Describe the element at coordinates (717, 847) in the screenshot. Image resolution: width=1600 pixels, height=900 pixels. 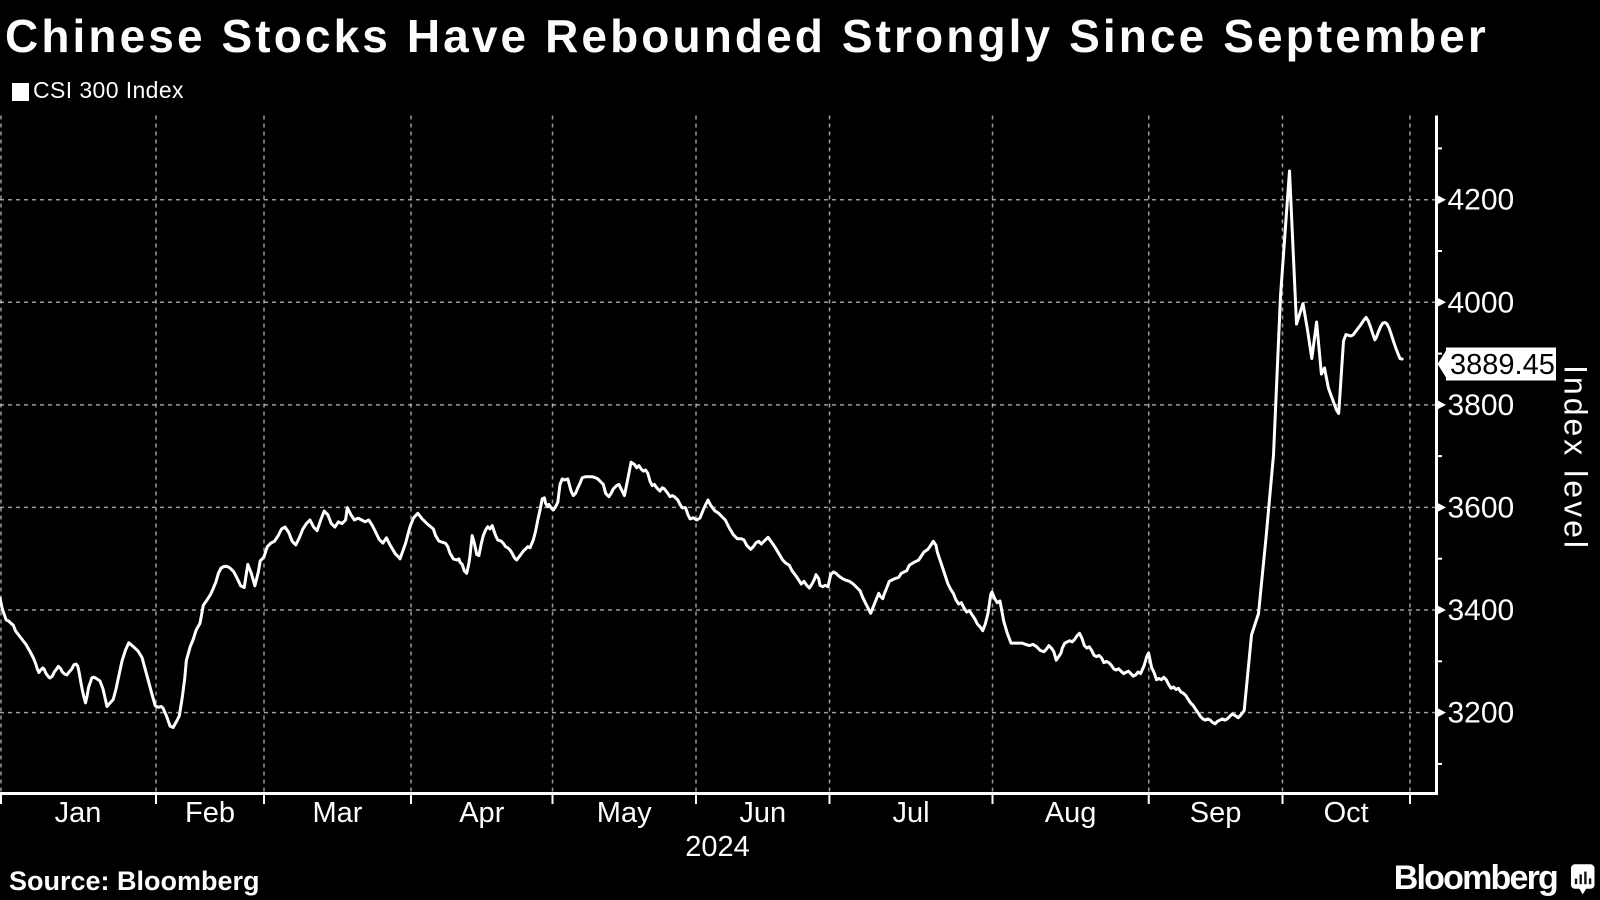
I see `svg-text: 2024` at that location.